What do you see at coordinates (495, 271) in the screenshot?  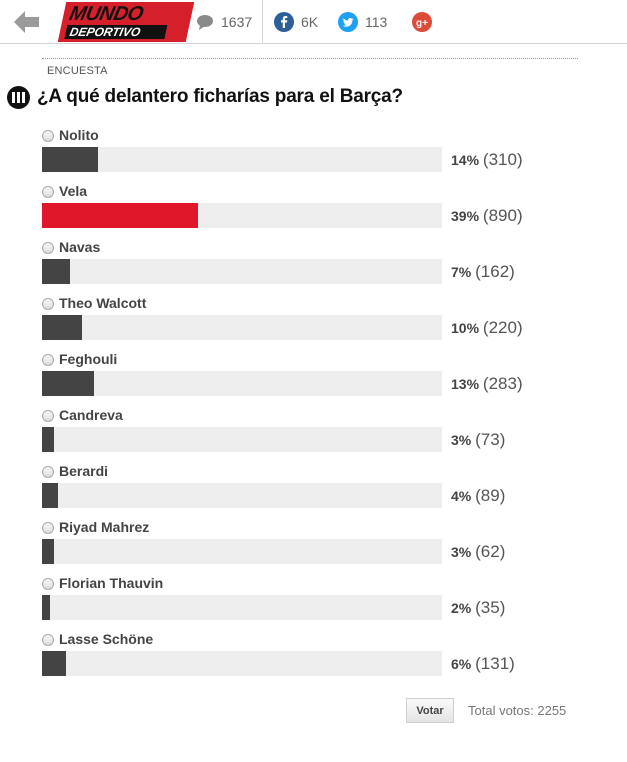 I see `result-count: (162)` at bounding box center [495, 271].